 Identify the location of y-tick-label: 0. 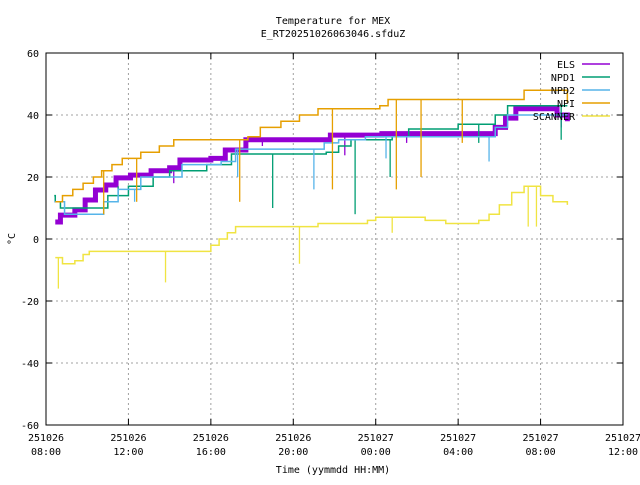
(36, 240).